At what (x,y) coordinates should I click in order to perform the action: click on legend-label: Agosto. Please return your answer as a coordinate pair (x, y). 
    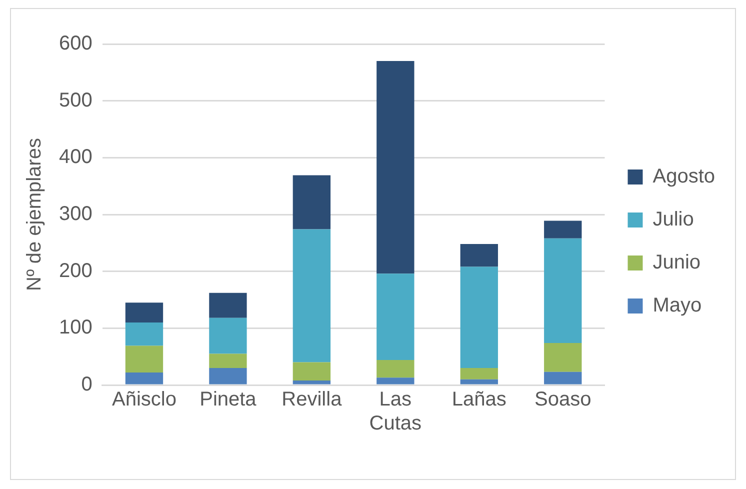
    Looking at the image, I should click on (683, 177).